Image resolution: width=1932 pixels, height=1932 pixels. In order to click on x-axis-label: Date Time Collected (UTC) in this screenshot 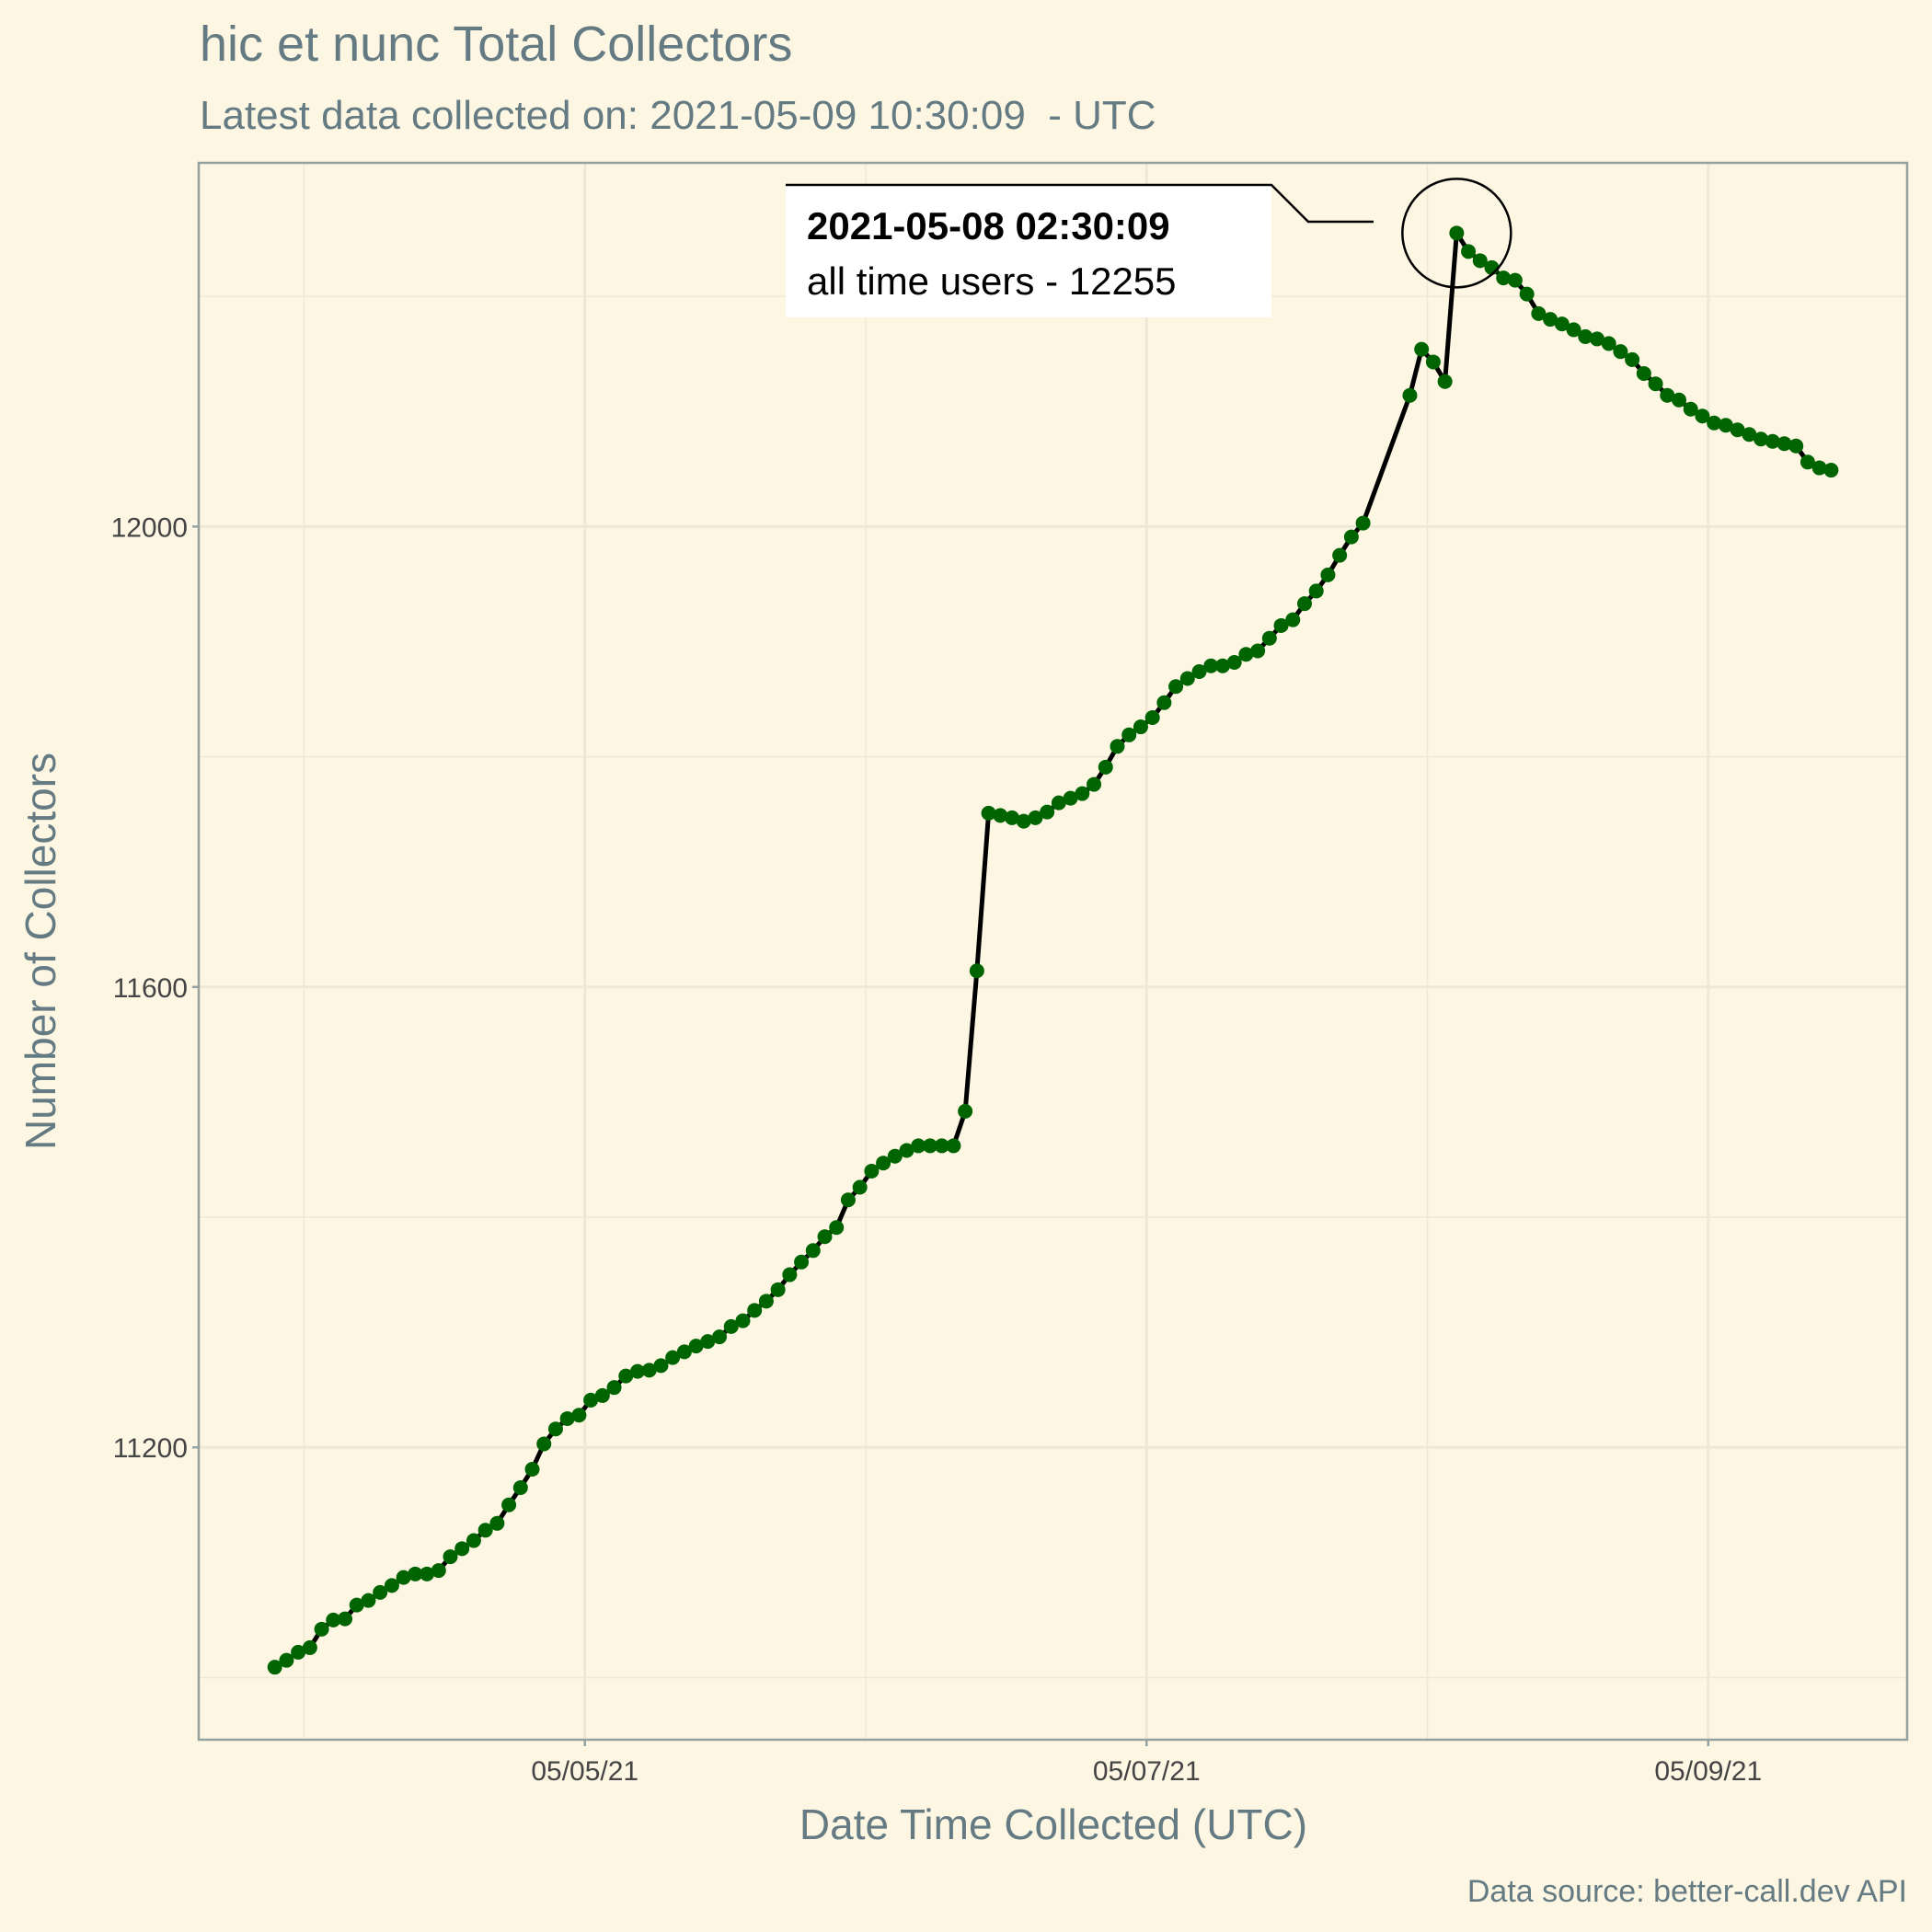, I will do `click(1053, 1824)`.